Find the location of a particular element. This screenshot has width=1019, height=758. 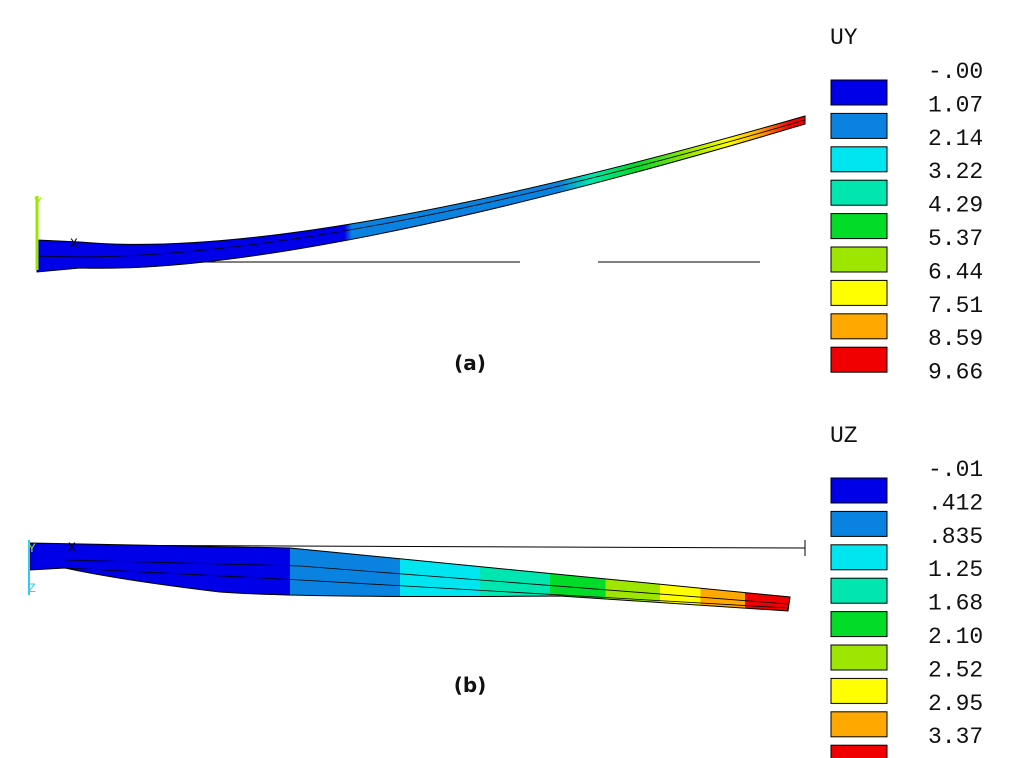

legend-label: -.01 is located at coordinates (955, 470).